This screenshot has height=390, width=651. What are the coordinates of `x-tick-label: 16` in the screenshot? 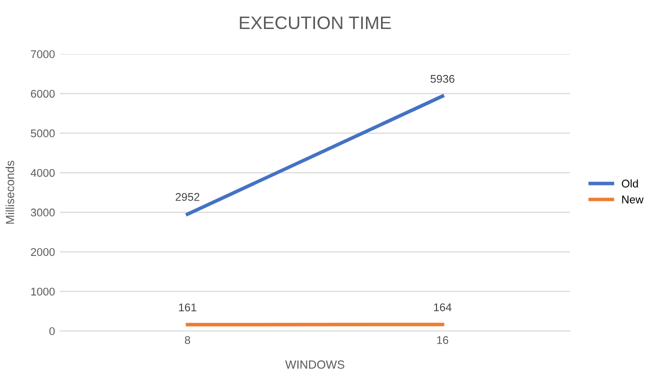 It's located at (442, 340).